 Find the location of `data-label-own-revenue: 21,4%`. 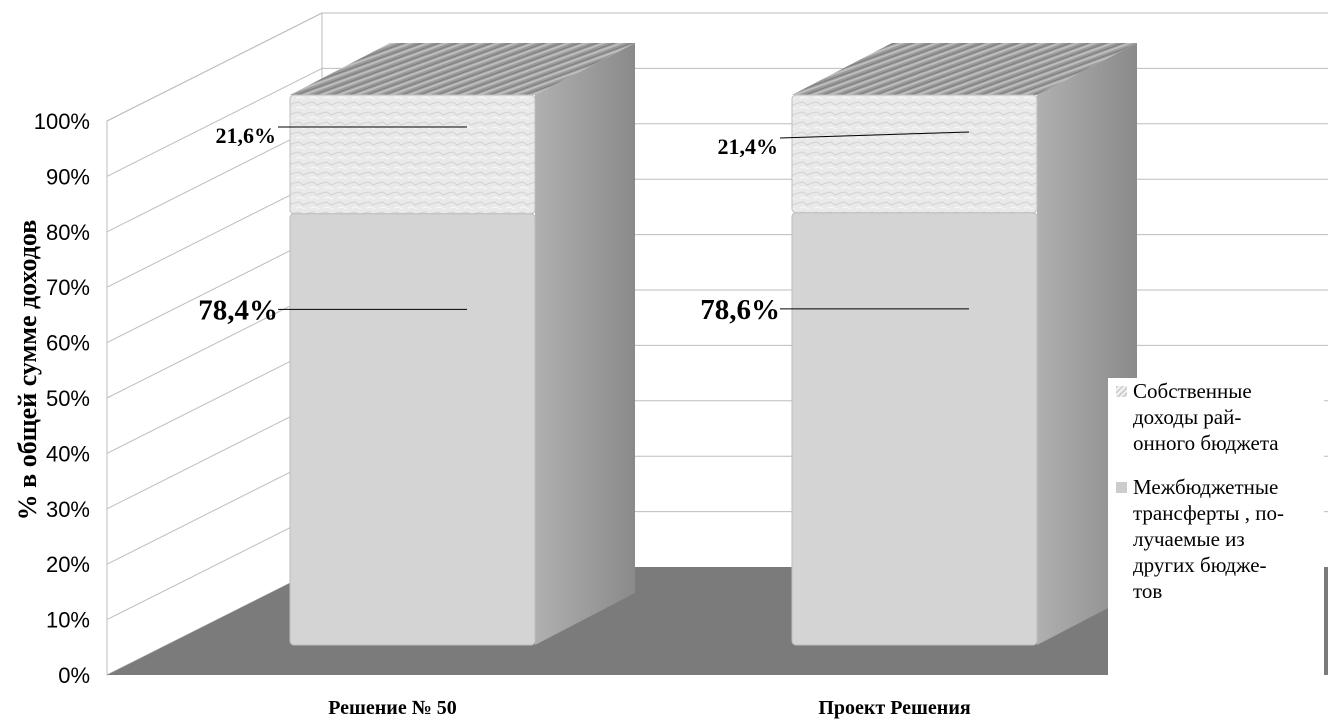

data-label-own-revenue: 21,4% is located at coordinates (748, 146).